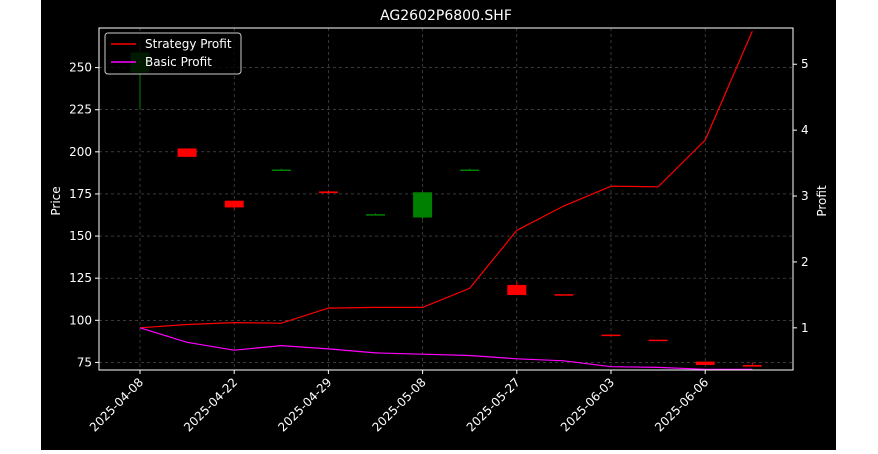  What do you see at coordinates (116, 404) in the screenshot?
I see `x-tick-label: 2025-04-08` at bounding box center [116, 404].